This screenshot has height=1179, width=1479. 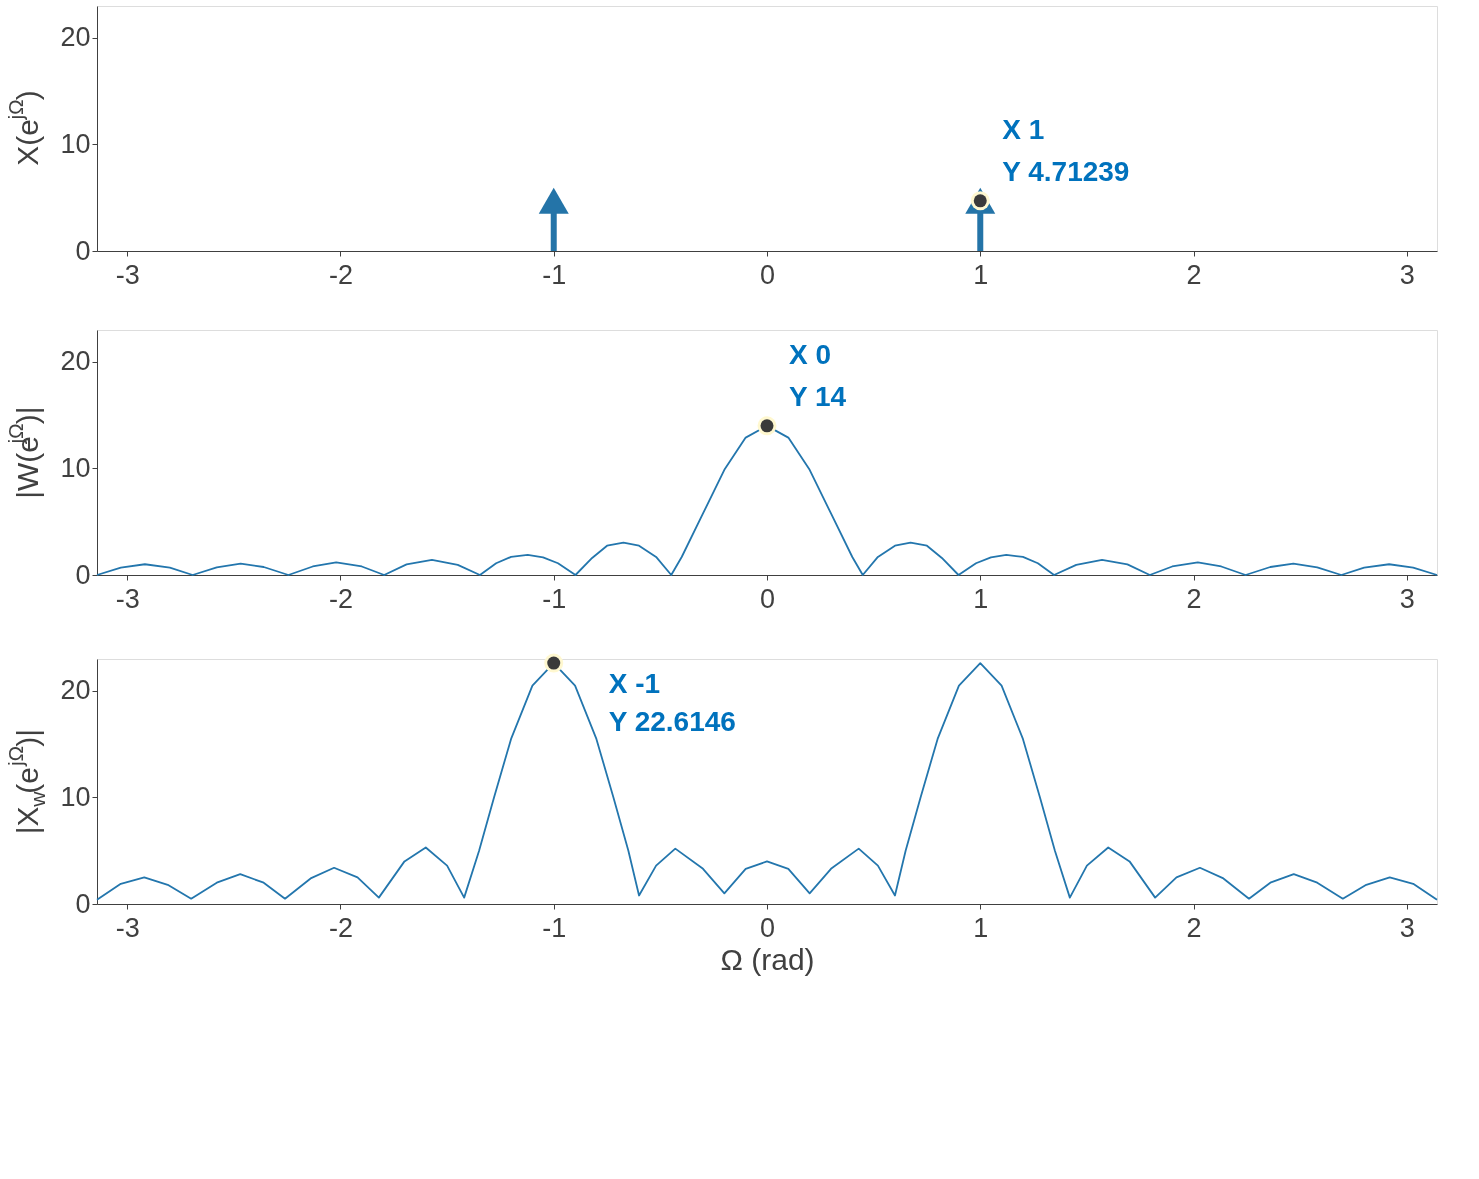 I want to click on y-axis-title: |Xw(ejΩ)|, so click(x=26, y=781).